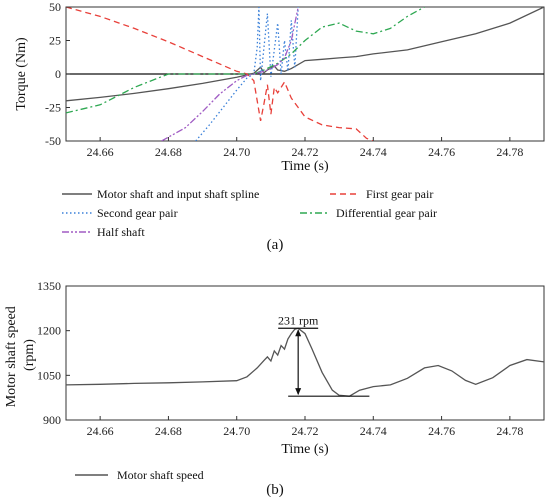 This screenshot has width=550, height=497. Describe the element at coordinates (275, 489) in the screenshot. I see `caption-b: (b)` at that location.